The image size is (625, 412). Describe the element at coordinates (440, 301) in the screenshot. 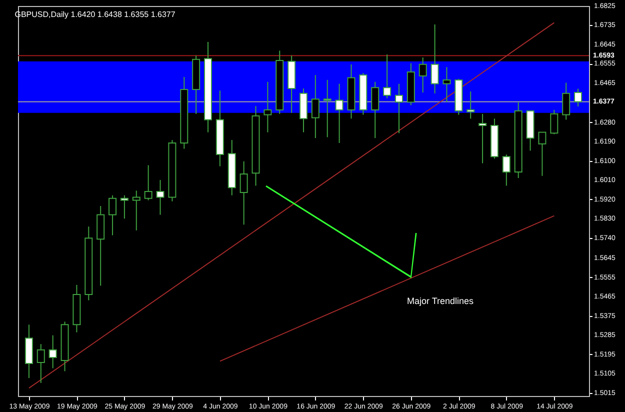

I see `annotation: Major Trendlines` at that location.